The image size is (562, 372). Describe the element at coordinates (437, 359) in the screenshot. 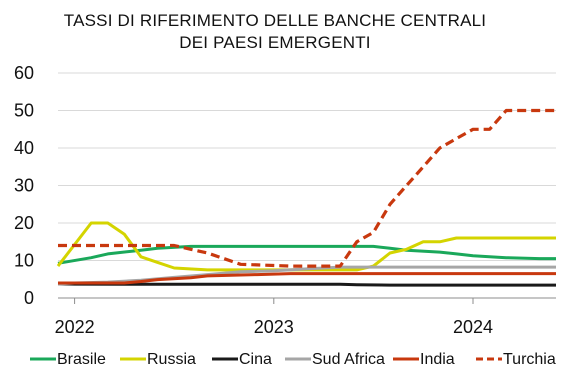

I see `legend-label: India` at that location.